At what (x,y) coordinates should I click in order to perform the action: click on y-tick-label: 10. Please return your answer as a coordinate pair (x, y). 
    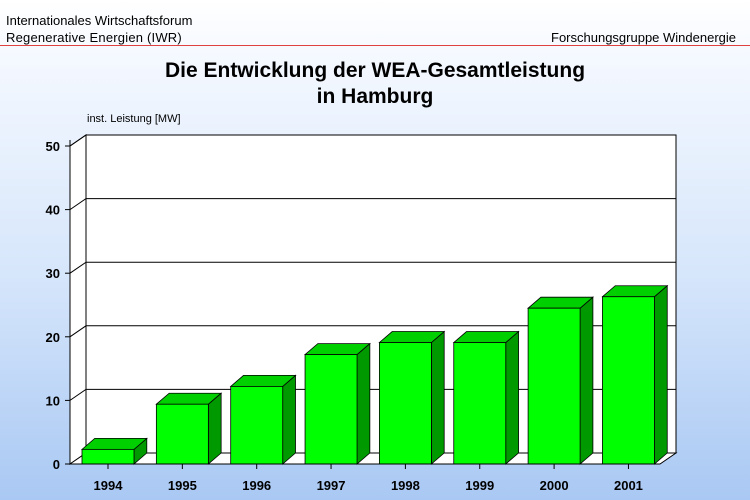
    Looking at the image, I should click on (53, 400).